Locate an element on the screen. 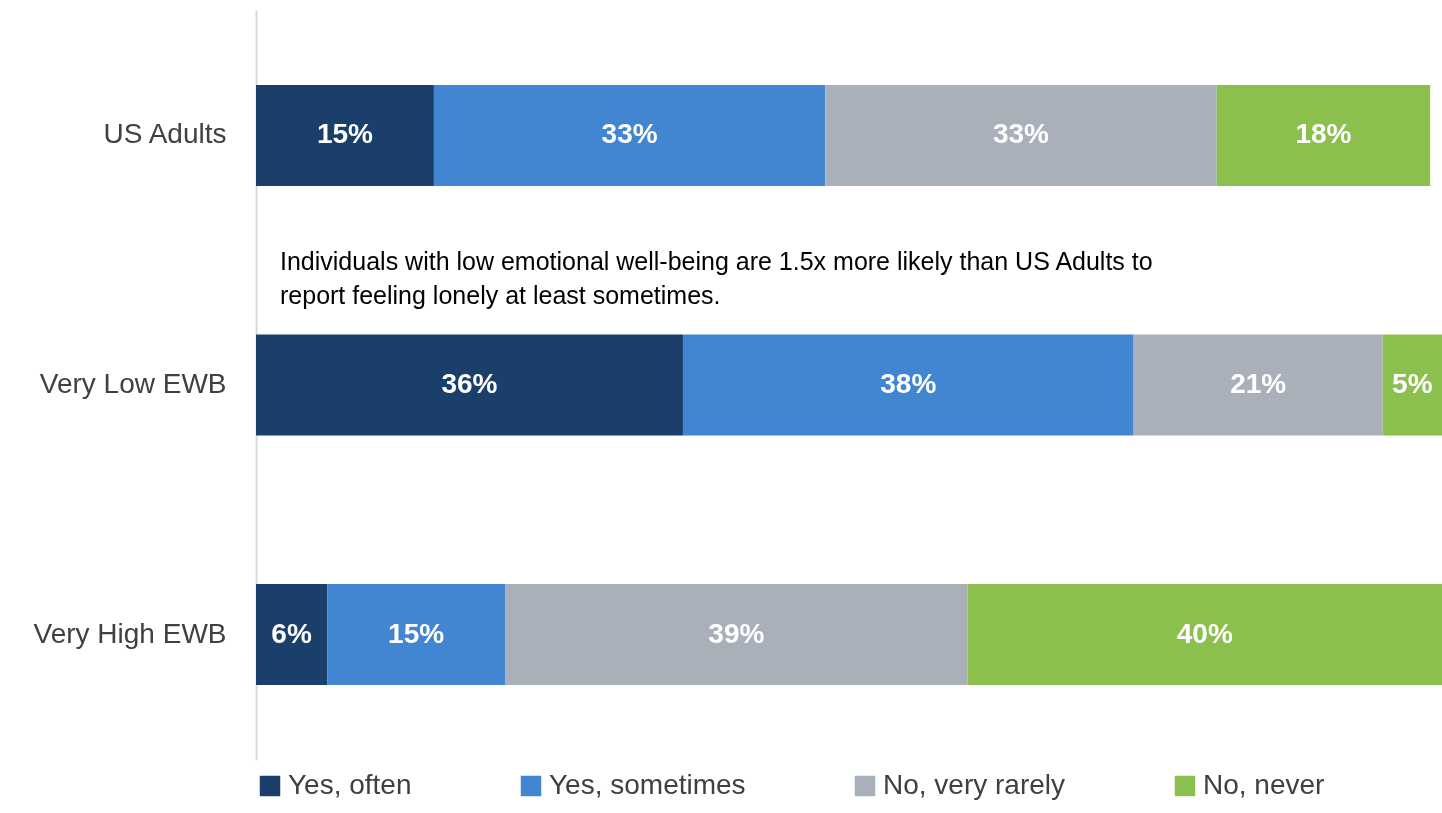  data-label: 36% is located at coordinates (469, 383).